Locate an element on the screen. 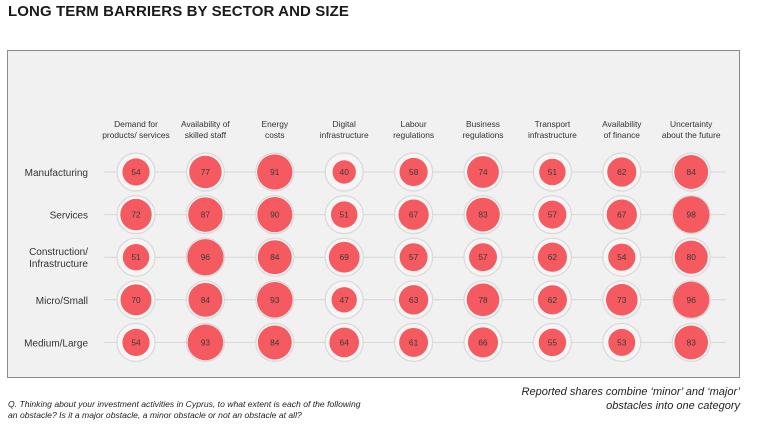  bubble-value-label: 74 is located at coordinates (483, 172).